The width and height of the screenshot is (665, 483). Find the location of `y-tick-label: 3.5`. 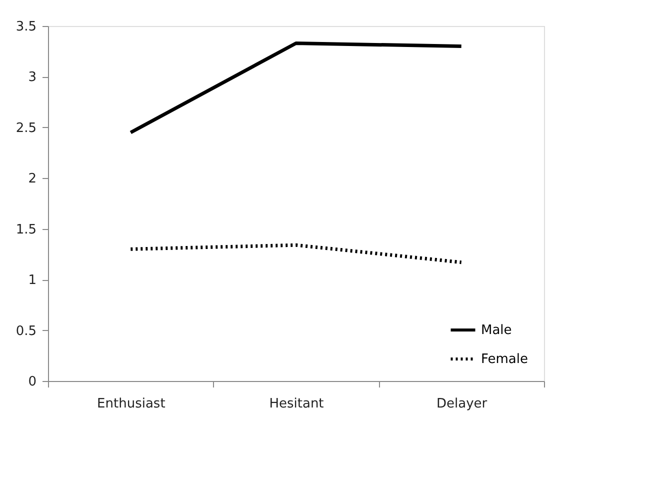

y-tick-label: 3.5 is located at coordinates (26, 27).